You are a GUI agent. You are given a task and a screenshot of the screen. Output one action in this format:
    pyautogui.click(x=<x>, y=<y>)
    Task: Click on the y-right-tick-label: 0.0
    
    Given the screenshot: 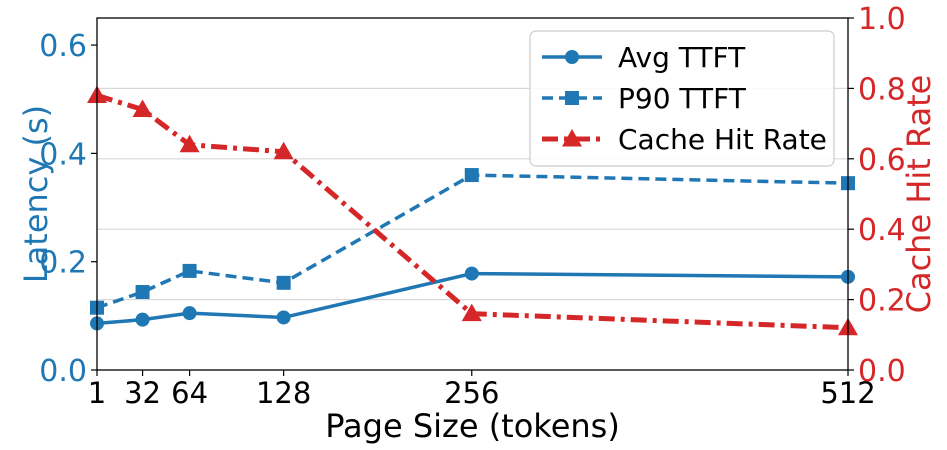 What is the action you would take?
    pyautogui.click(x=882, y=371)
    